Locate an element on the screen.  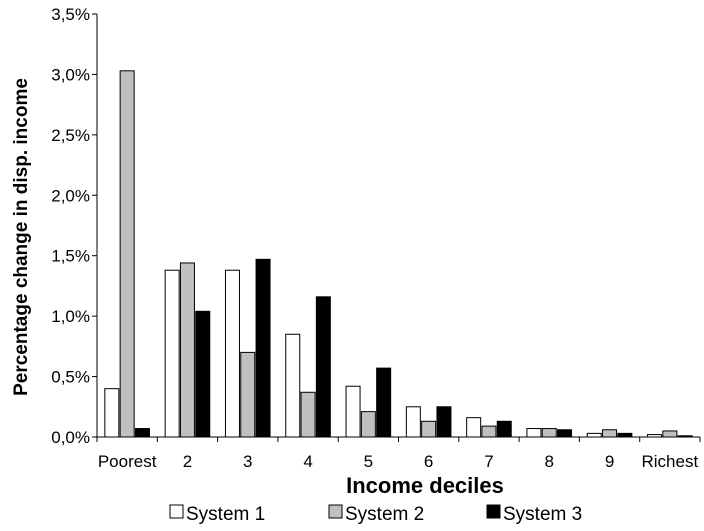
legend-label: System 1 is located at coordinates (225, 514).